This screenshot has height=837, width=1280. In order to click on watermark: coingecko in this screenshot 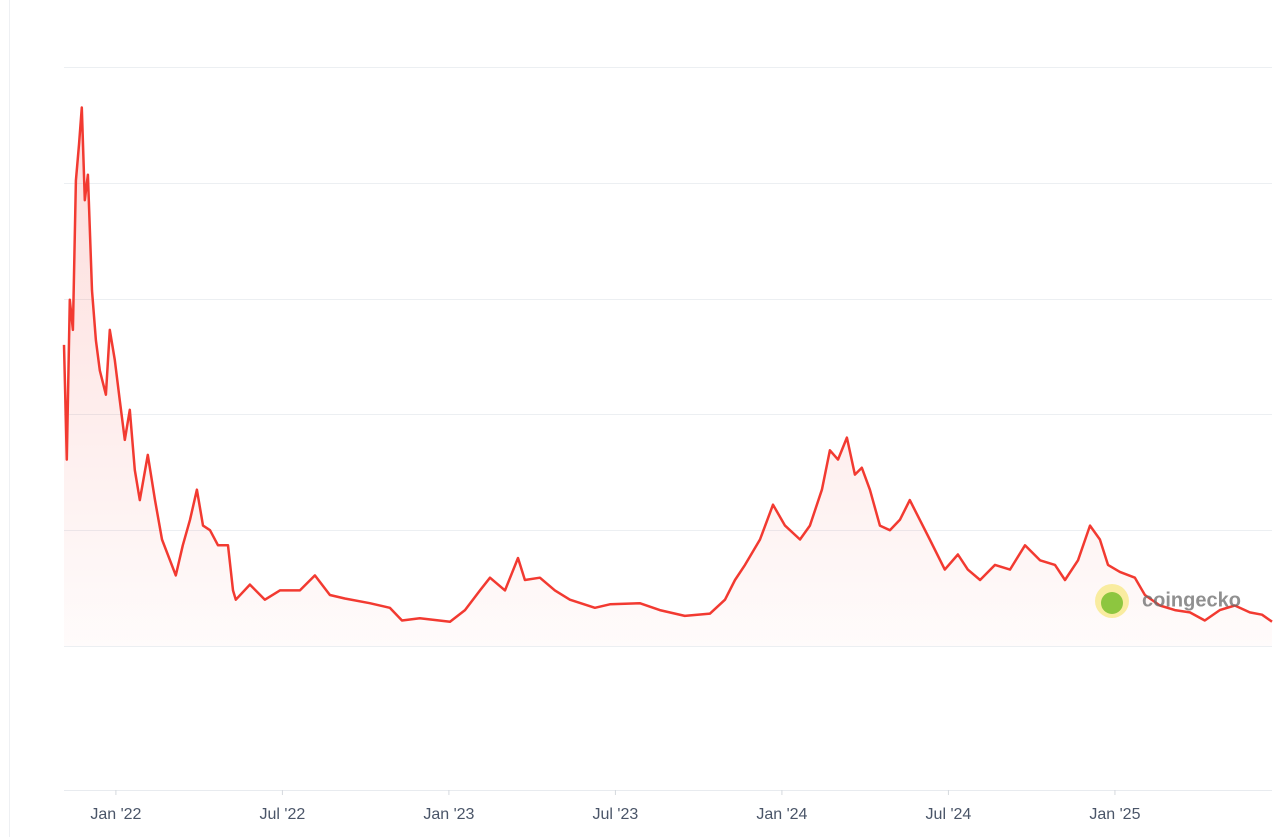, I will do `click(1168, 601)`.